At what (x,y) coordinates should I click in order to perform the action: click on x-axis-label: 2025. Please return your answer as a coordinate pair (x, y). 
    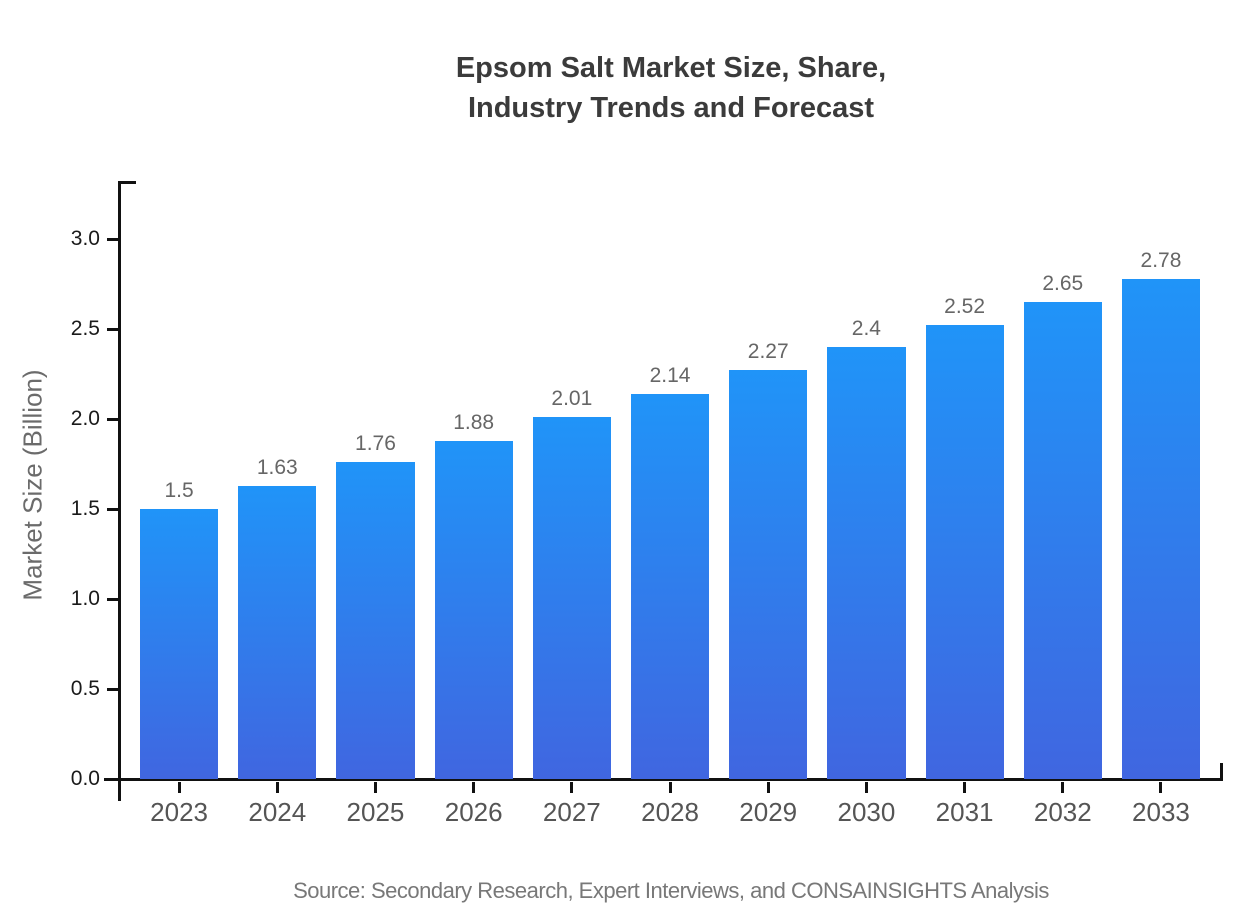
    Looking at the image, I should click on (375, 812).